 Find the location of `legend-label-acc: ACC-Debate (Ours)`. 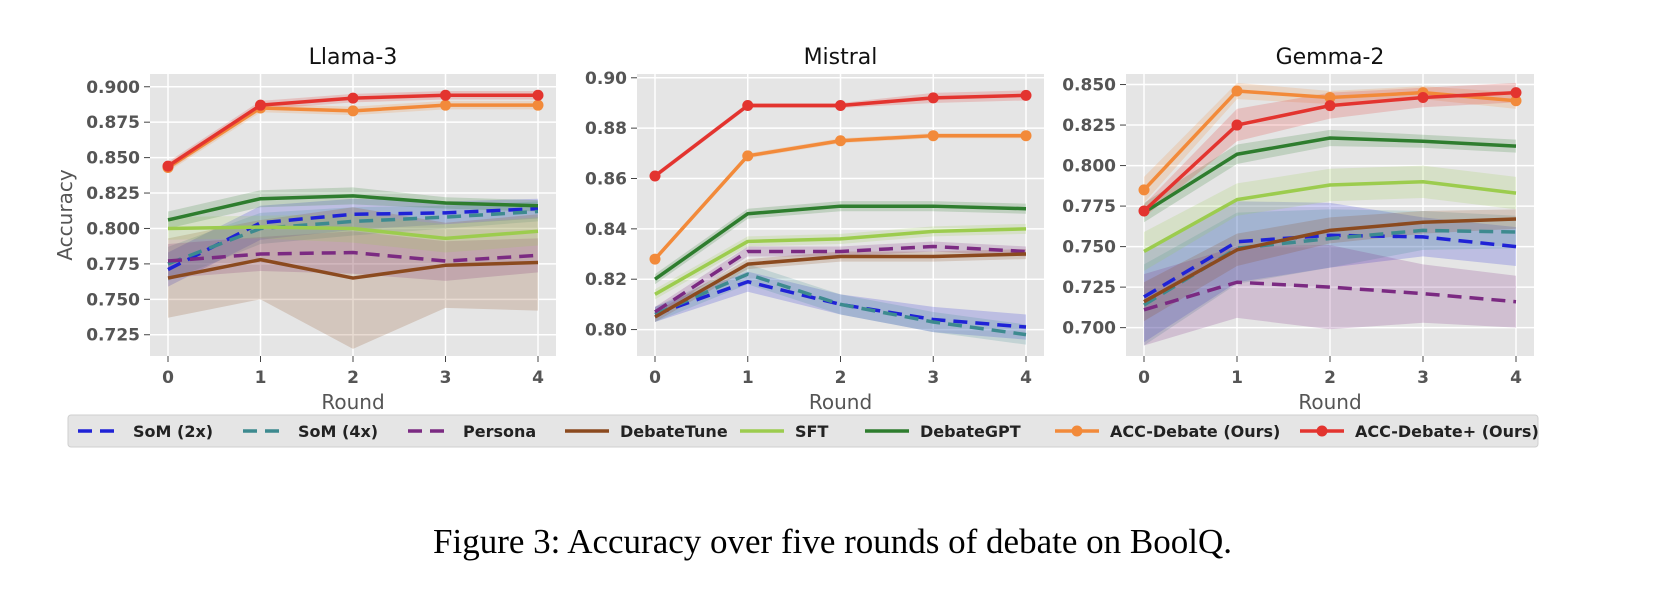

legend-label-acc: ACC-Debate (Ours) is located at coordinates (1195, 431).